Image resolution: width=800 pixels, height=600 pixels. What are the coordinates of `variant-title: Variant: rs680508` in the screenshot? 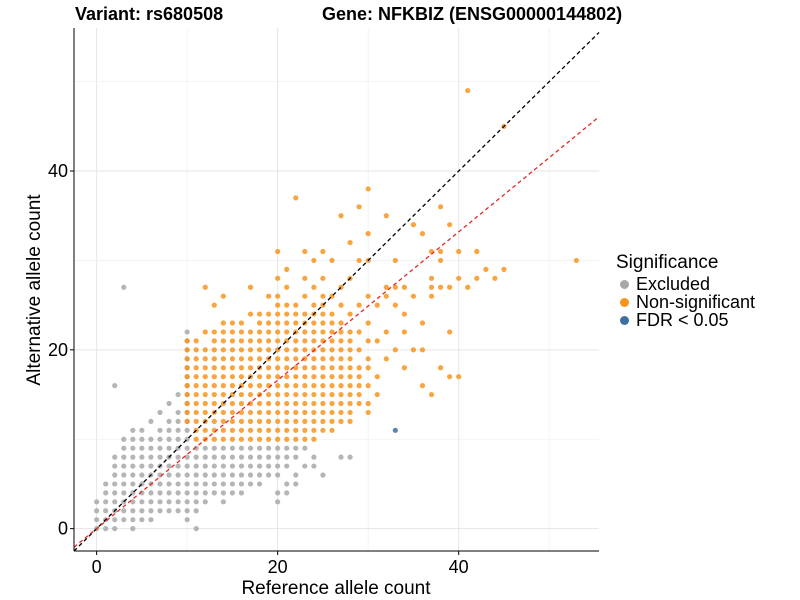 It's located at (149, 14).